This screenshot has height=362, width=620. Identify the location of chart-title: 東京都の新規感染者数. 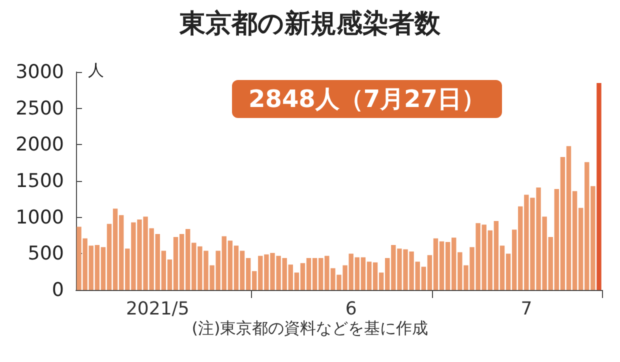
(310, 24).